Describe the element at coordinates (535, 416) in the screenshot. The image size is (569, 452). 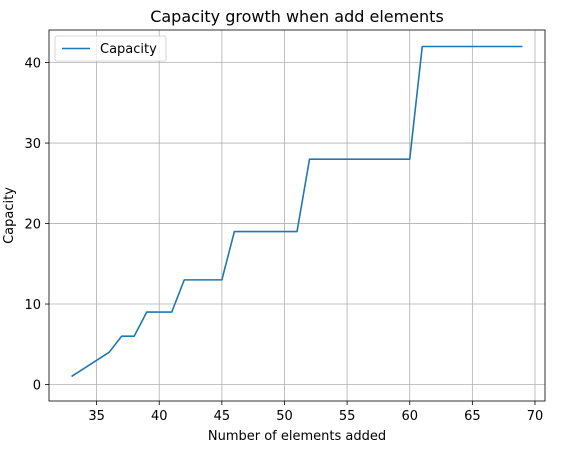
I see `x-tick-label: 70` at that location.